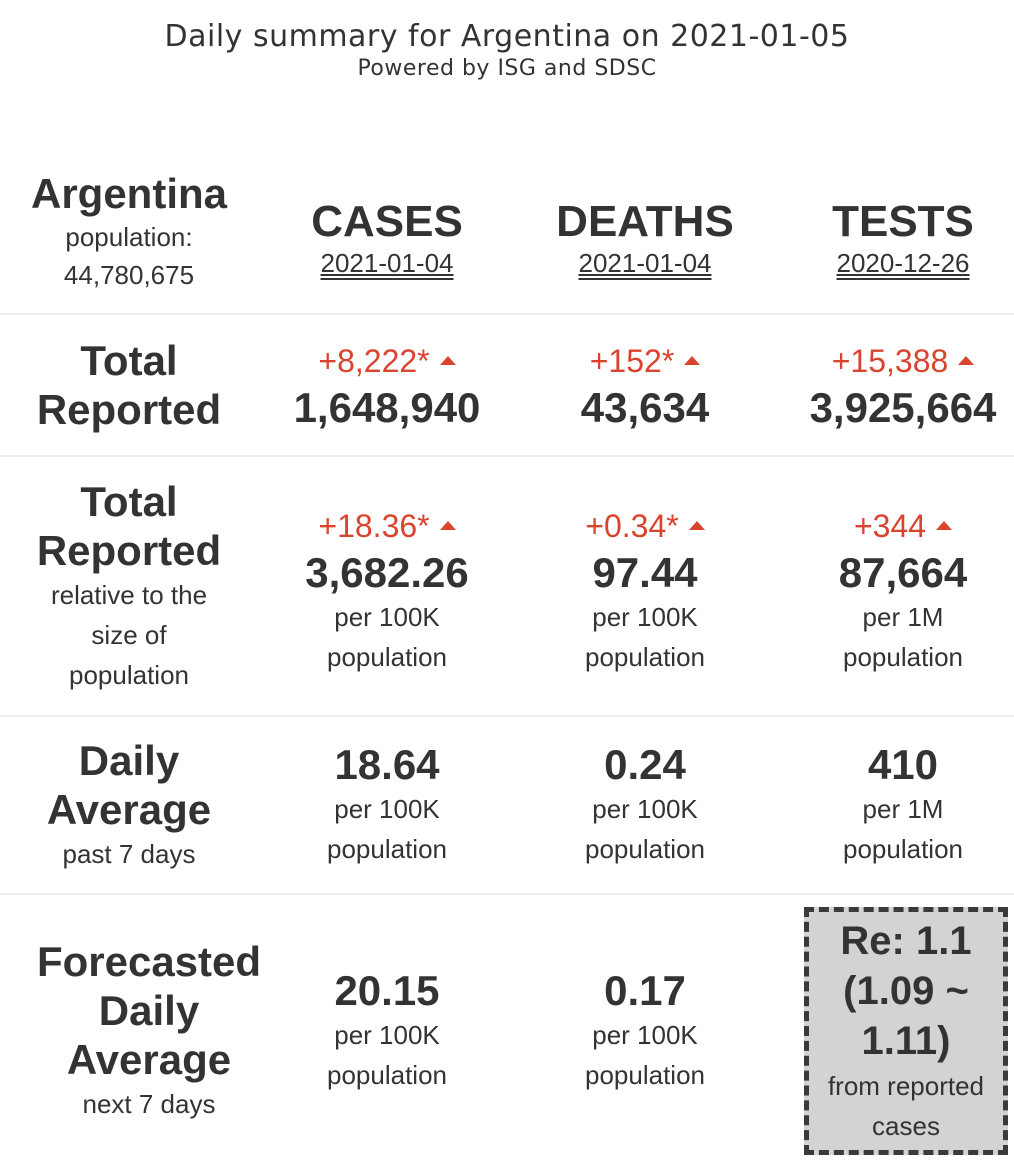 The image size is (1014, 1166). Describe the element at coordinates (129, 595) in the screenshot. I see `row-label-note: relative to the` at that location.